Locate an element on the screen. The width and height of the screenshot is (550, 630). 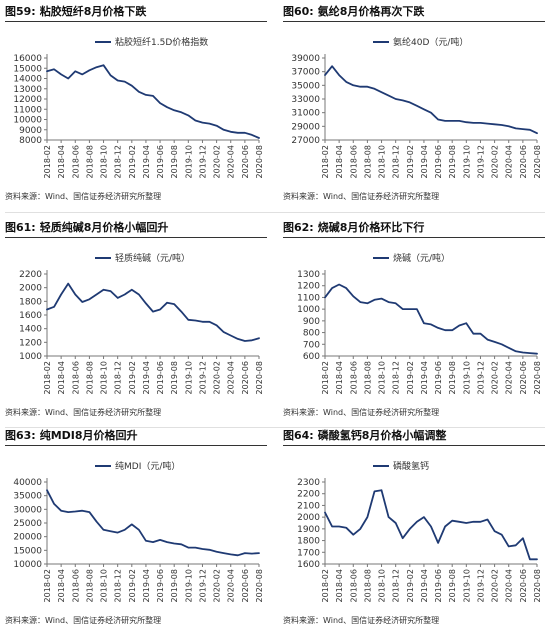
y-tick-label: 1300 is located at coordinates (308, 275).